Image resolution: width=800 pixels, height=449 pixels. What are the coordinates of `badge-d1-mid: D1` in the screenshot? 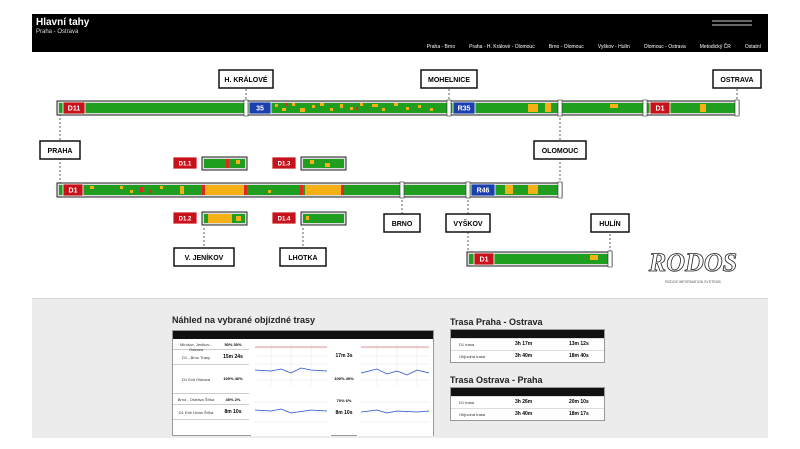 It's located at (73, 190).